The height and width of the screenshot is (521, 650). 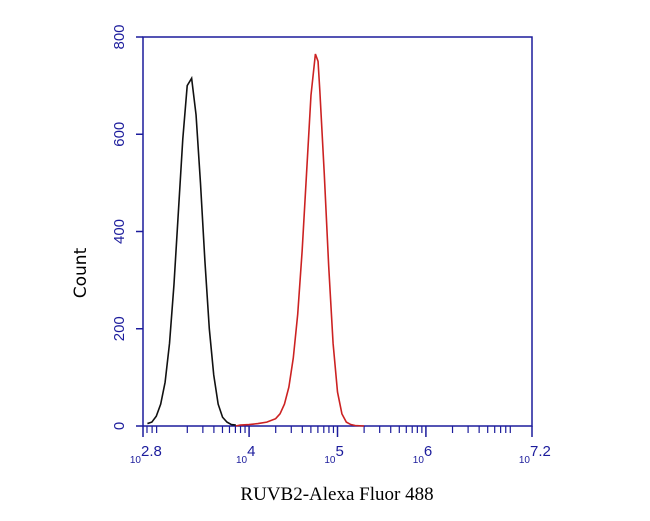 What do you see at coordinates (119, 426) in the screenshot?
I see `y-tick-label: 0` at bounding box center [119, 426].